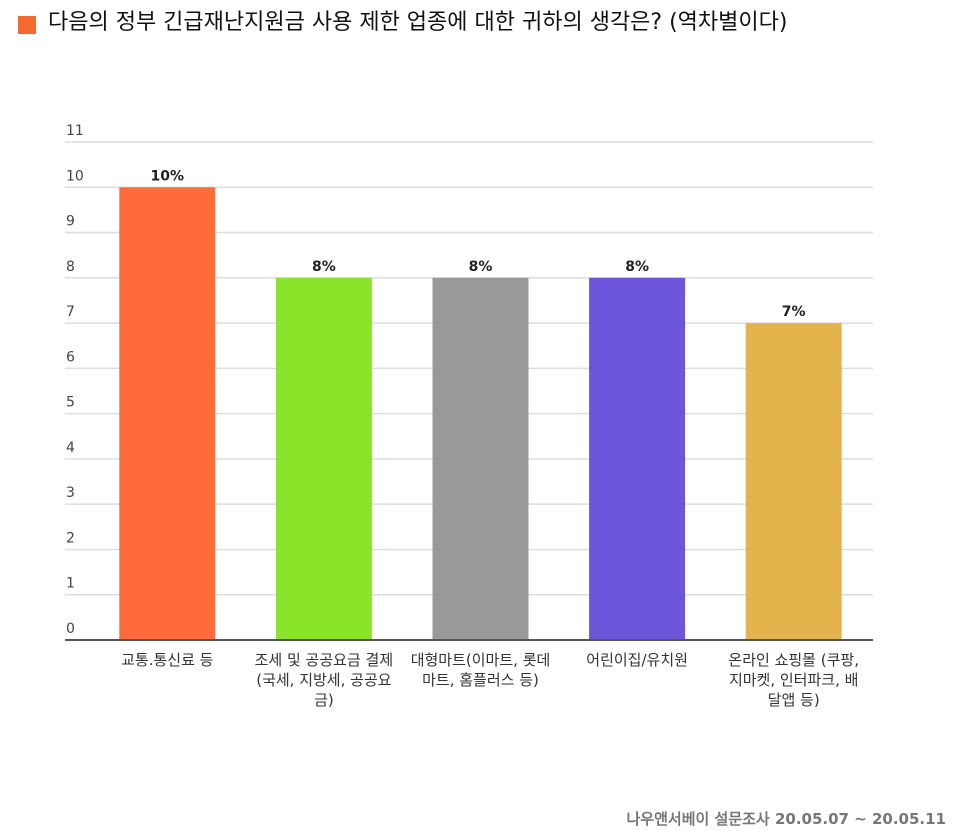 The width and height of the screenshot is (964, 839). I want to click on legend-marker, so click(27, 25).